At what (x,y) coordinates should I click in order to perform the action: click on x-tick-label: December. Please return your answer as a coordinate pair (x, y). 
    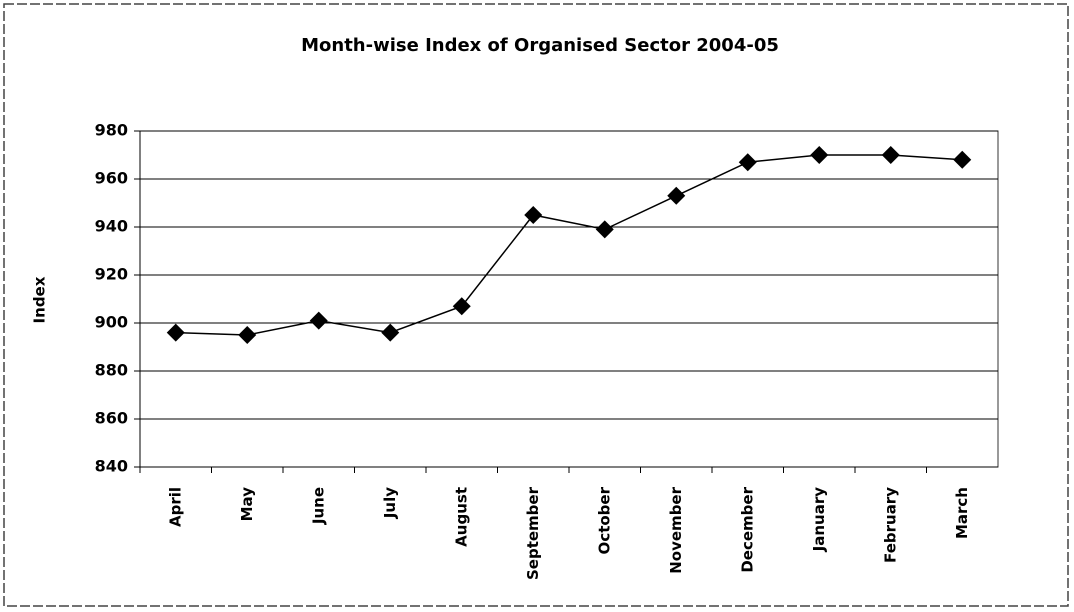
    Looking at the image, I should click on (747, 529).